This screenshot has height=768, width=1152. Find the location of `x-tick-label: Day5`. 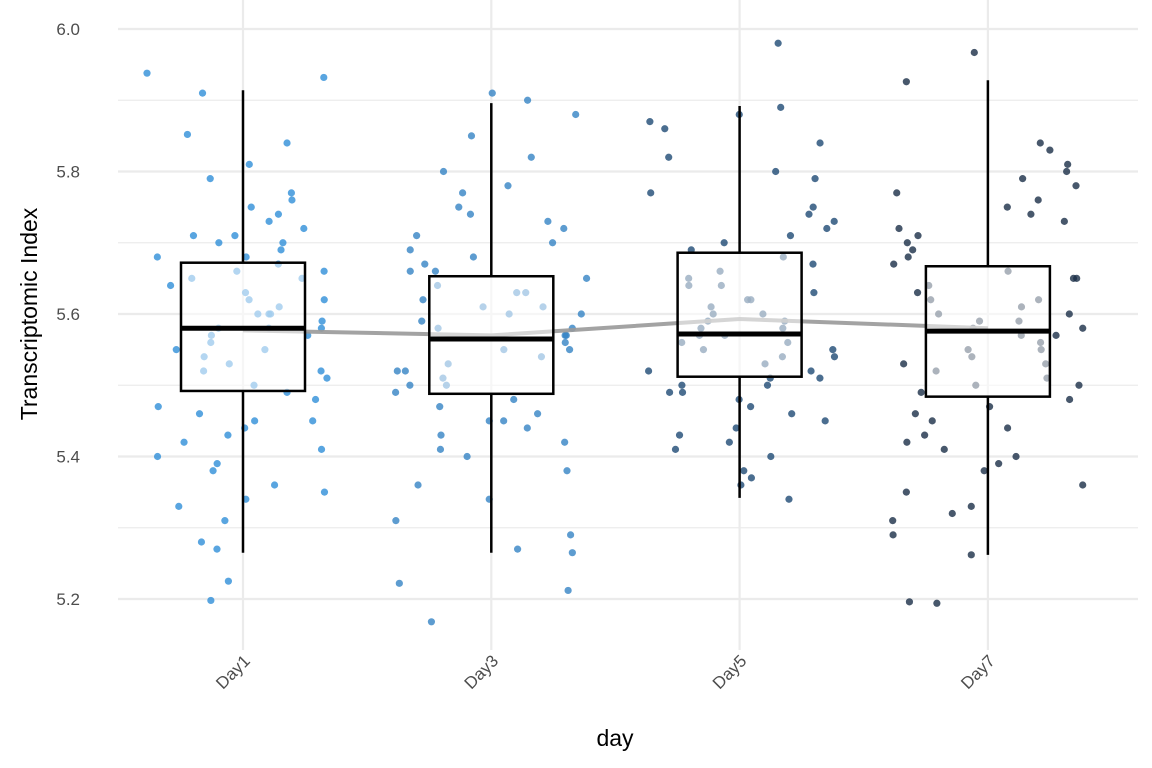

x-tick-label: Day5 is located at coordinates (729, 671).